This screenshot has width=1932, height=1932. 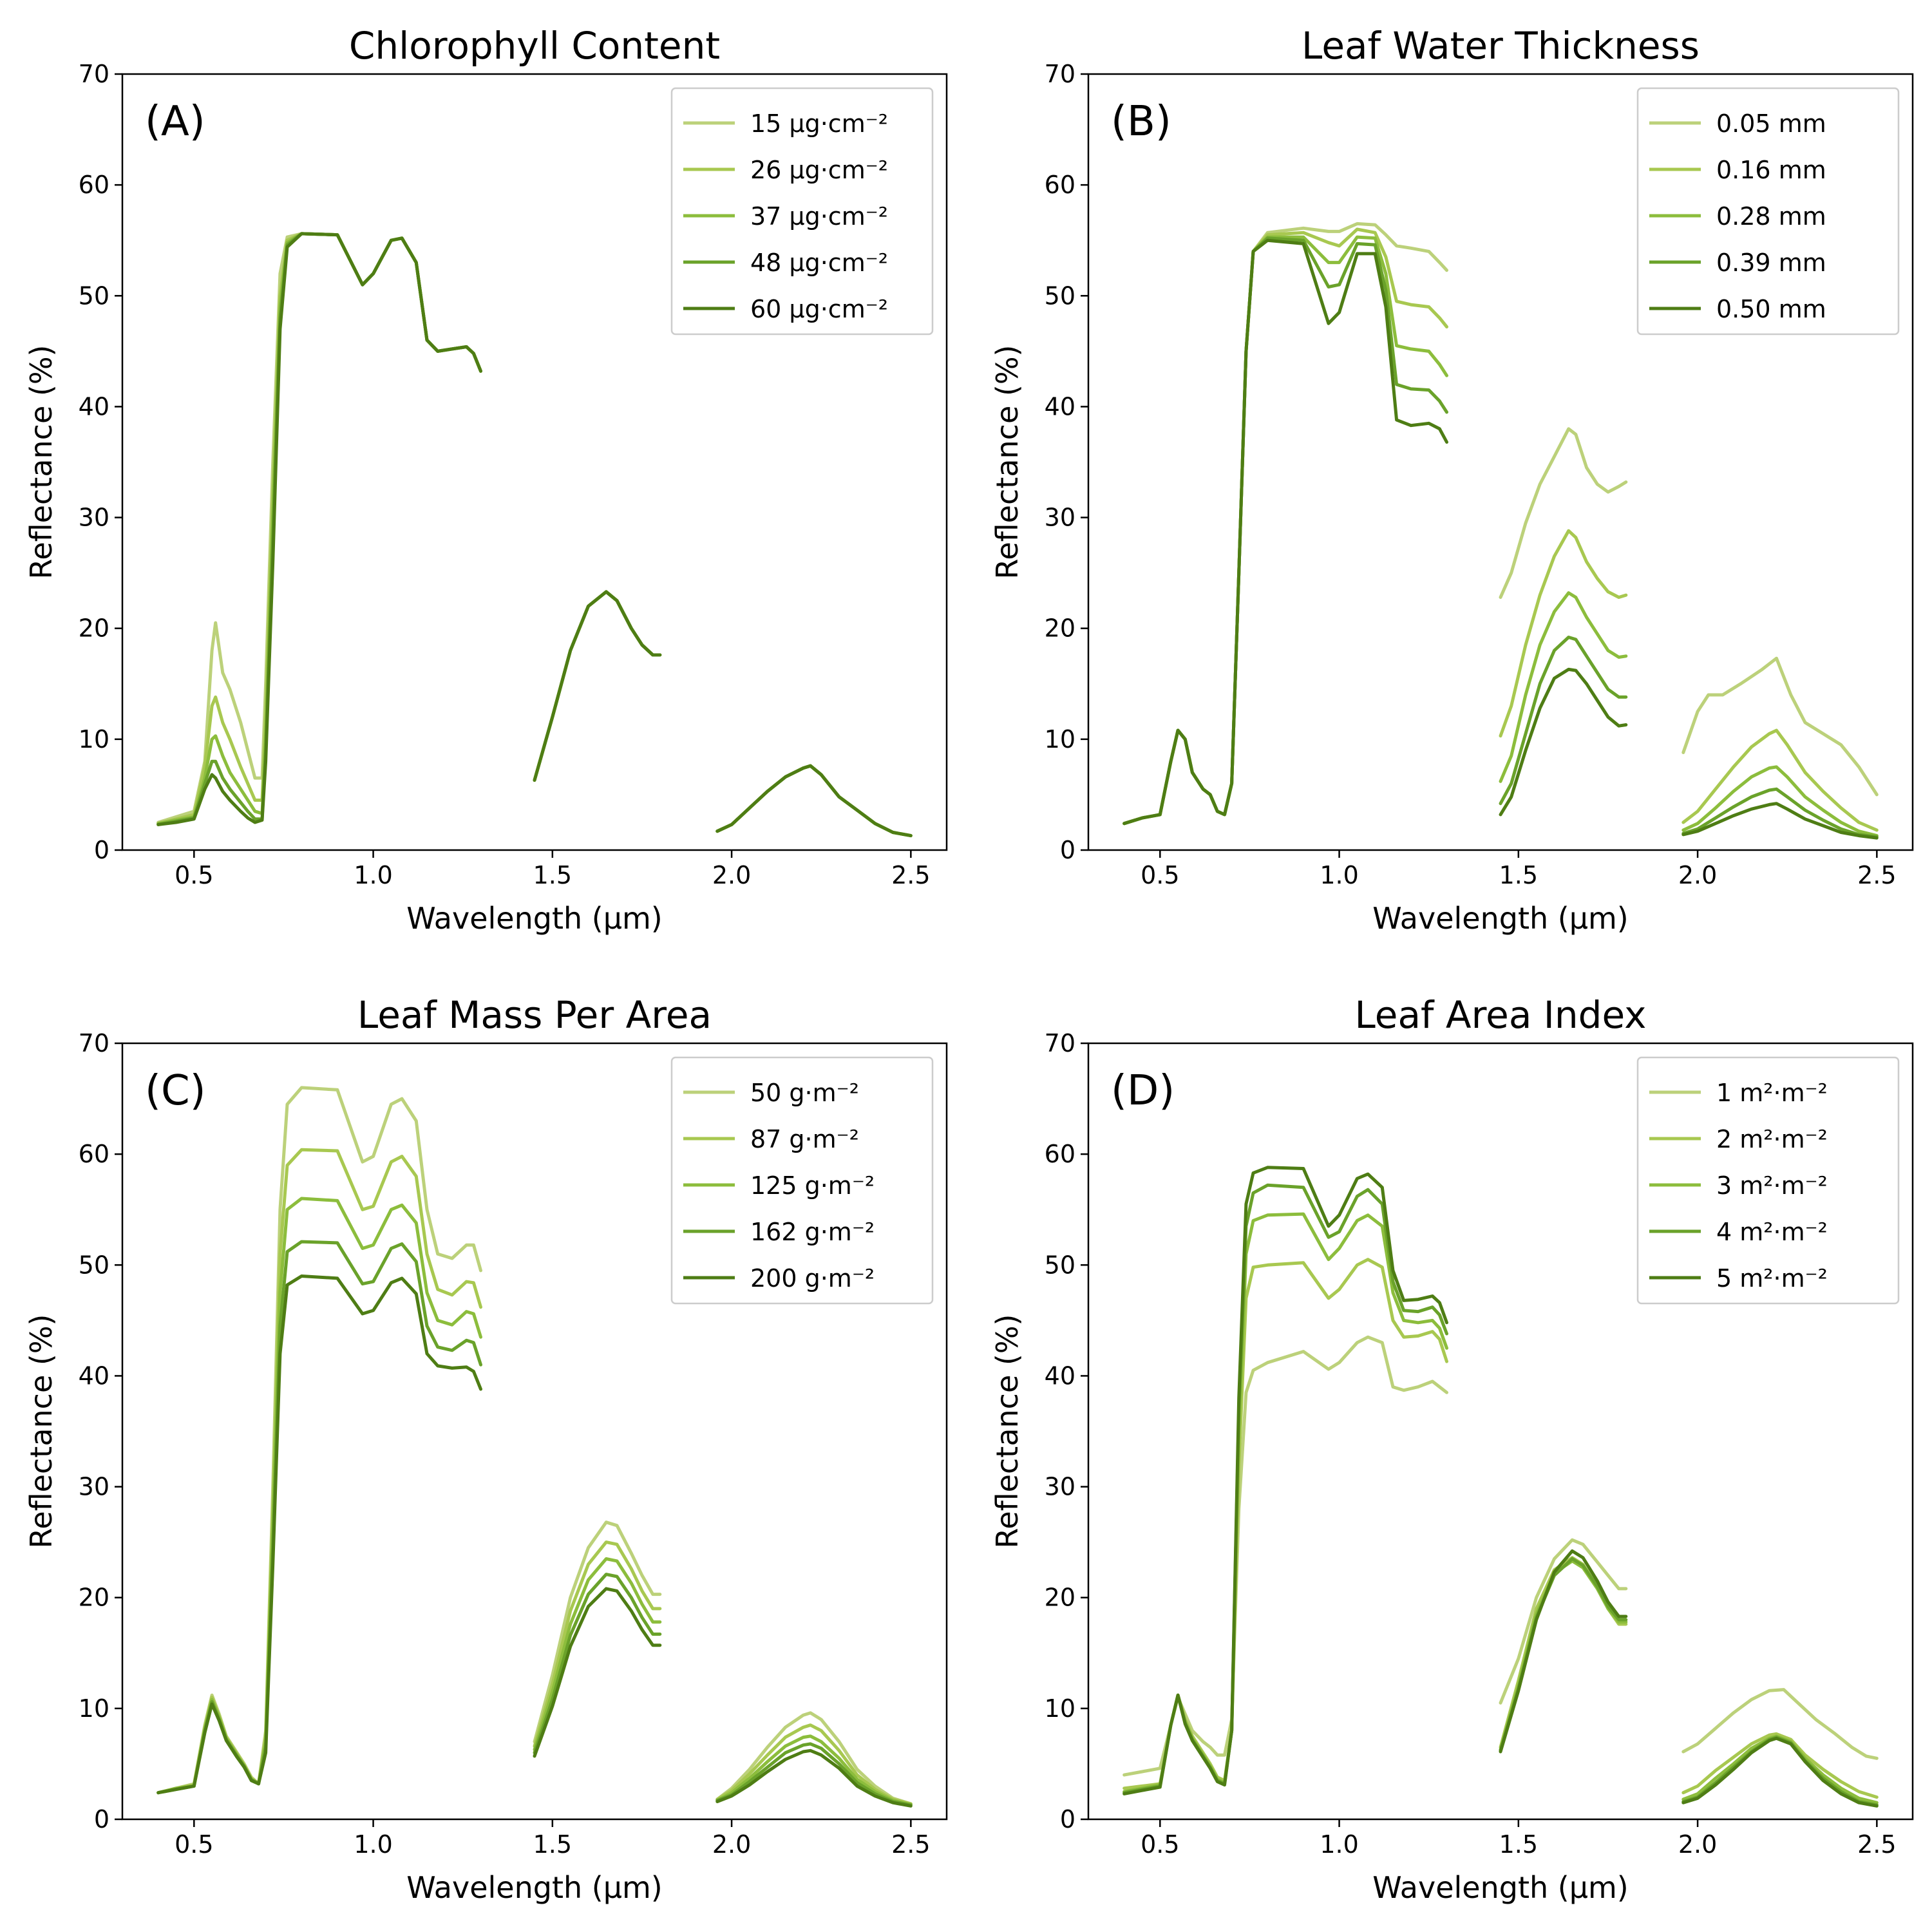 What do you see at coordinates (1141, 122) in the screenshot?
I see `panel-tag: (B)` at bounding box center [1141, 122].